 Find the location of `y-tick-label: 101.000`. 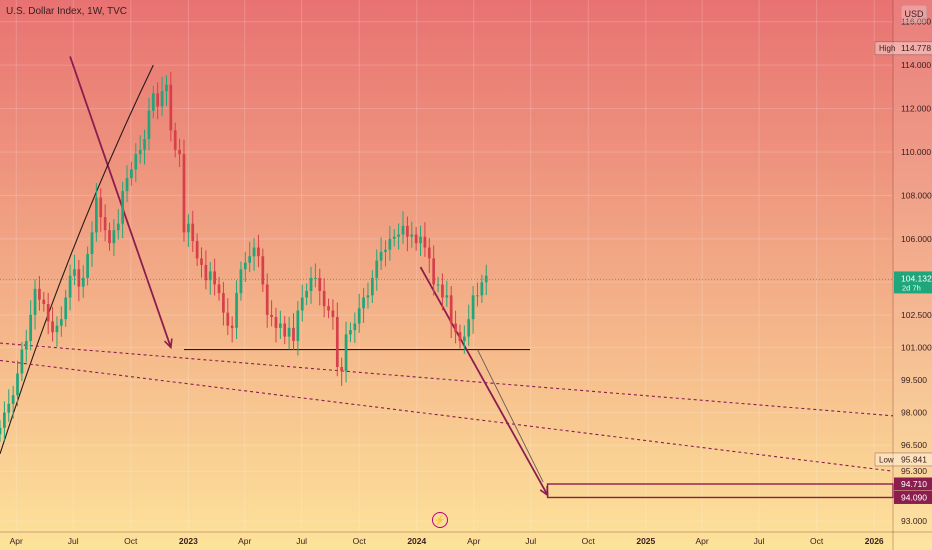

y-tick-label: 101.000 is located at coordinates (916, 347).